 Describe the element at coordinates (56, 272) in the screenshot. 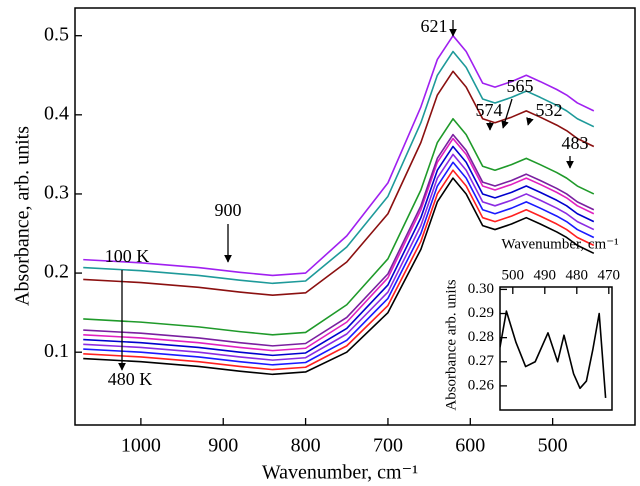

I see `y-tick-label: 0.2` at that location.